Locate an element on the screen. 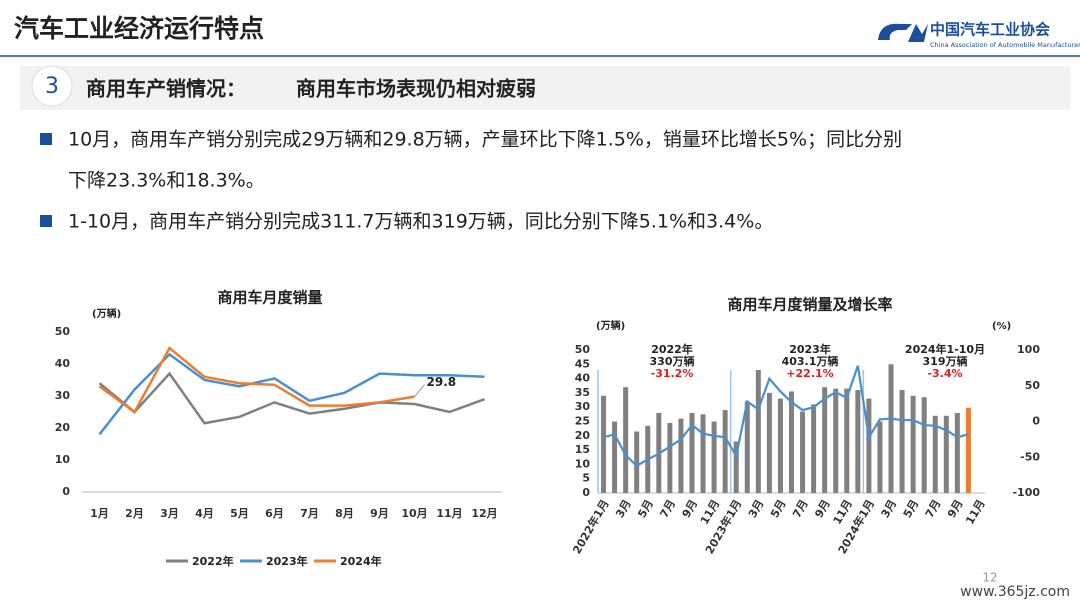 Image resolution: width=1080 pixels, height=607 pixels. data-label: 29.8 is located at coordinates (442, 382).